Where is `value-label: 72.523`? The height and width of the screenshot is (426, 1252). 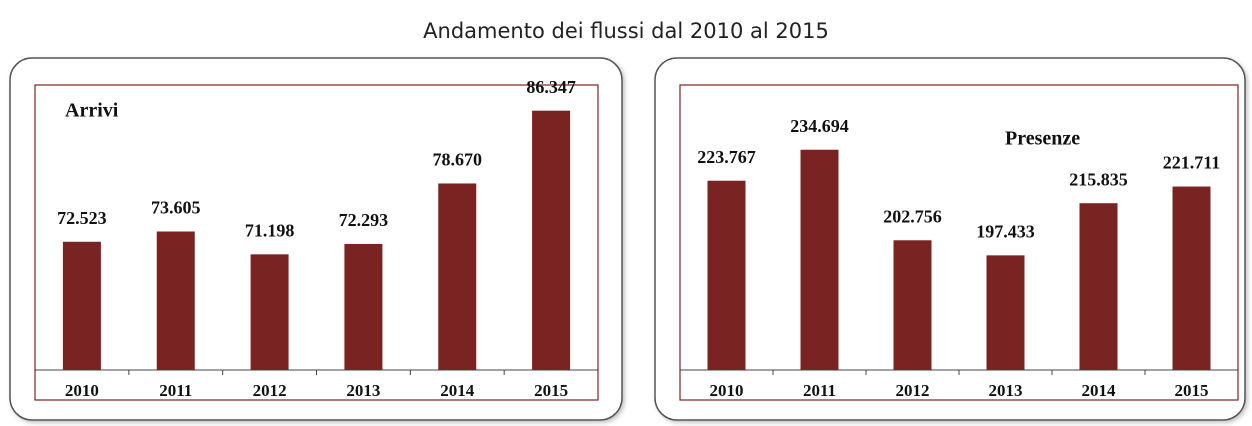 value-label: 72.523 is located at coordinates (82, 218).